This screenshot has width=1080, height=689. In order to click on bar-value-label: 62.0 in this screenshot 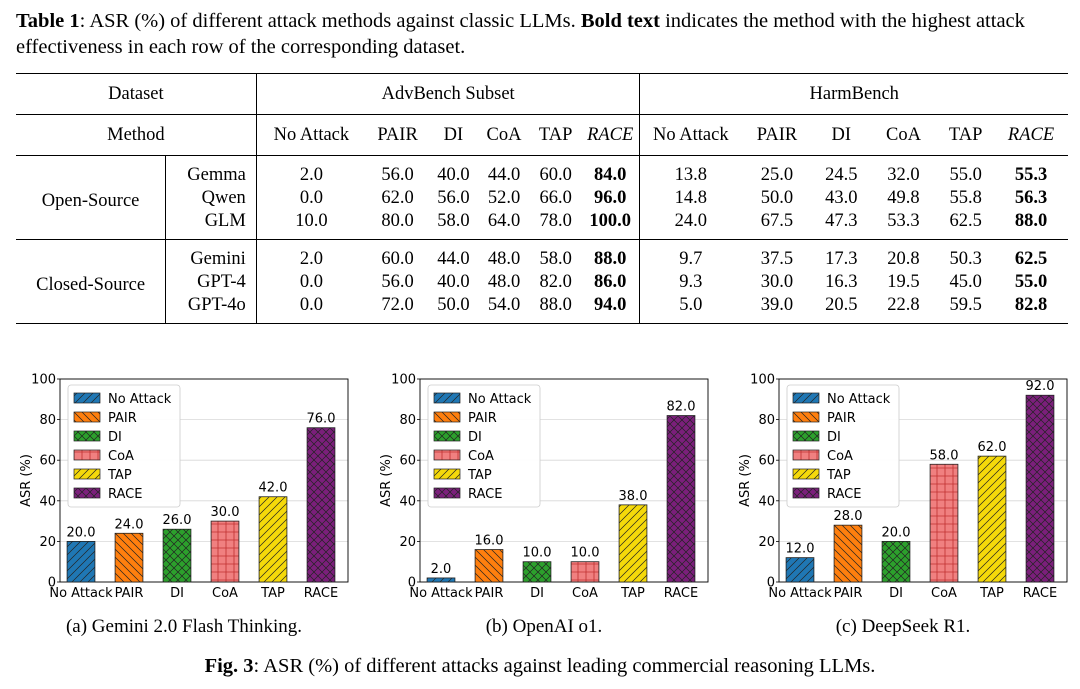, I will do `click(992, 447)`.